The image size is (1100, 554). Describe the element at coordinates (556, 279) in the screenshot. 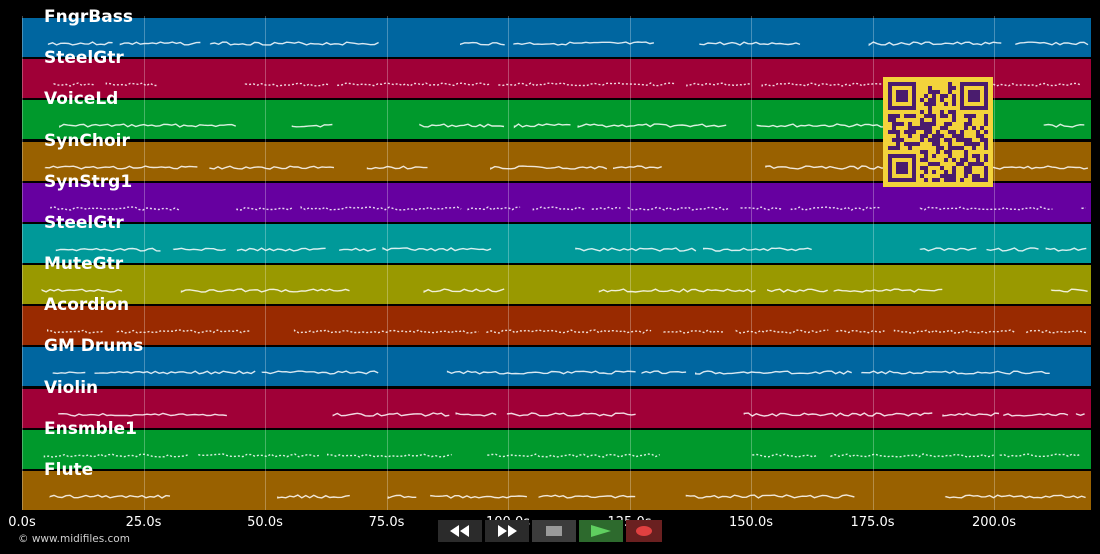

I see `track-lane: MuteGtr` at that location.